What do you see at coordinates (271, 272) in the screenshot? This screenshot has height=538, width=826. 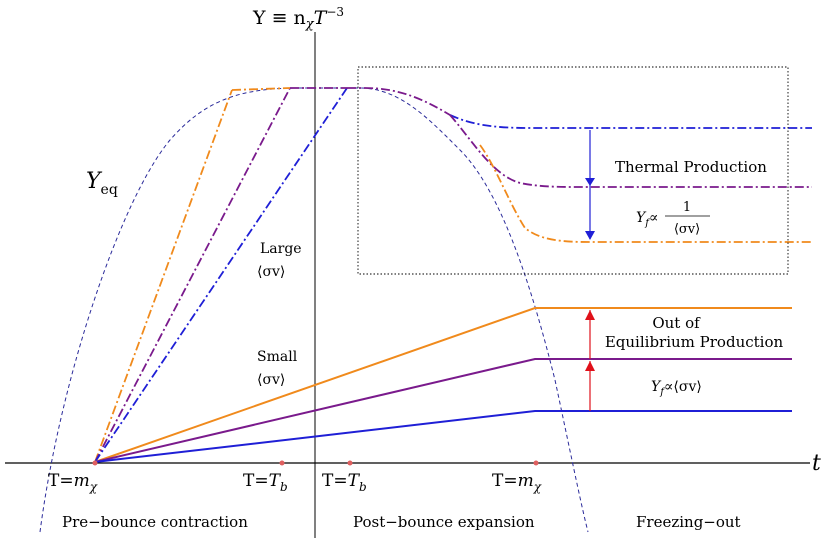 I see `large-sigmav-label: ⟨σv⟩` at bounding box center [271, 272].